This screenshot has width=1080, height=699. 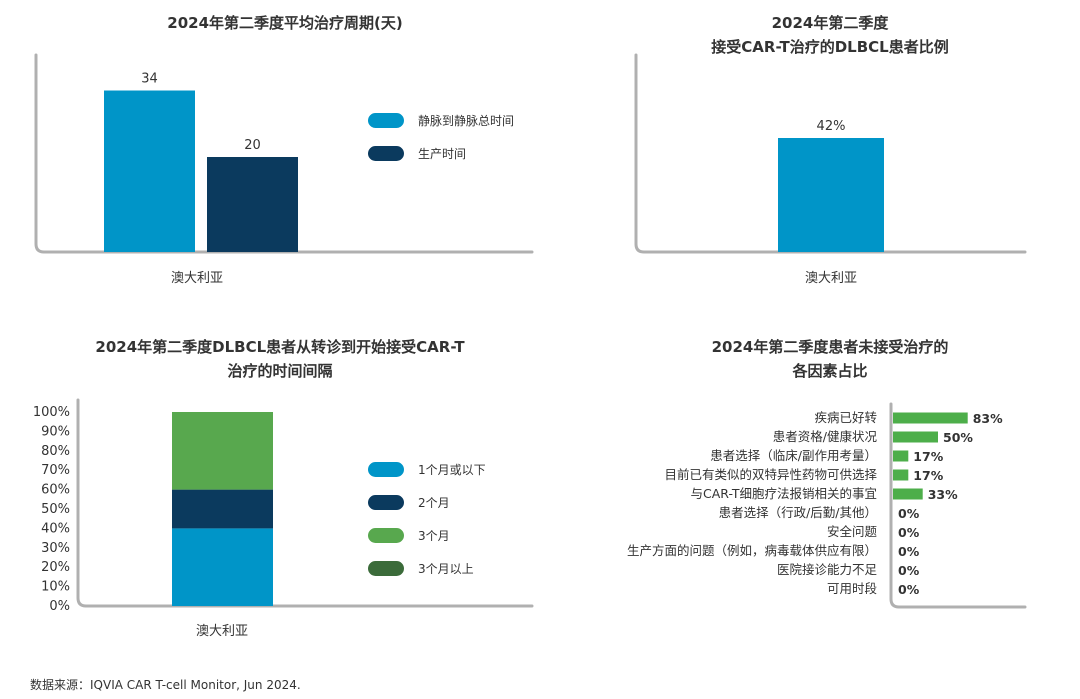 I want to click on chart4-title-line1: 2024年第二季度患者未接受治疗的, so click(x=830, y=347).